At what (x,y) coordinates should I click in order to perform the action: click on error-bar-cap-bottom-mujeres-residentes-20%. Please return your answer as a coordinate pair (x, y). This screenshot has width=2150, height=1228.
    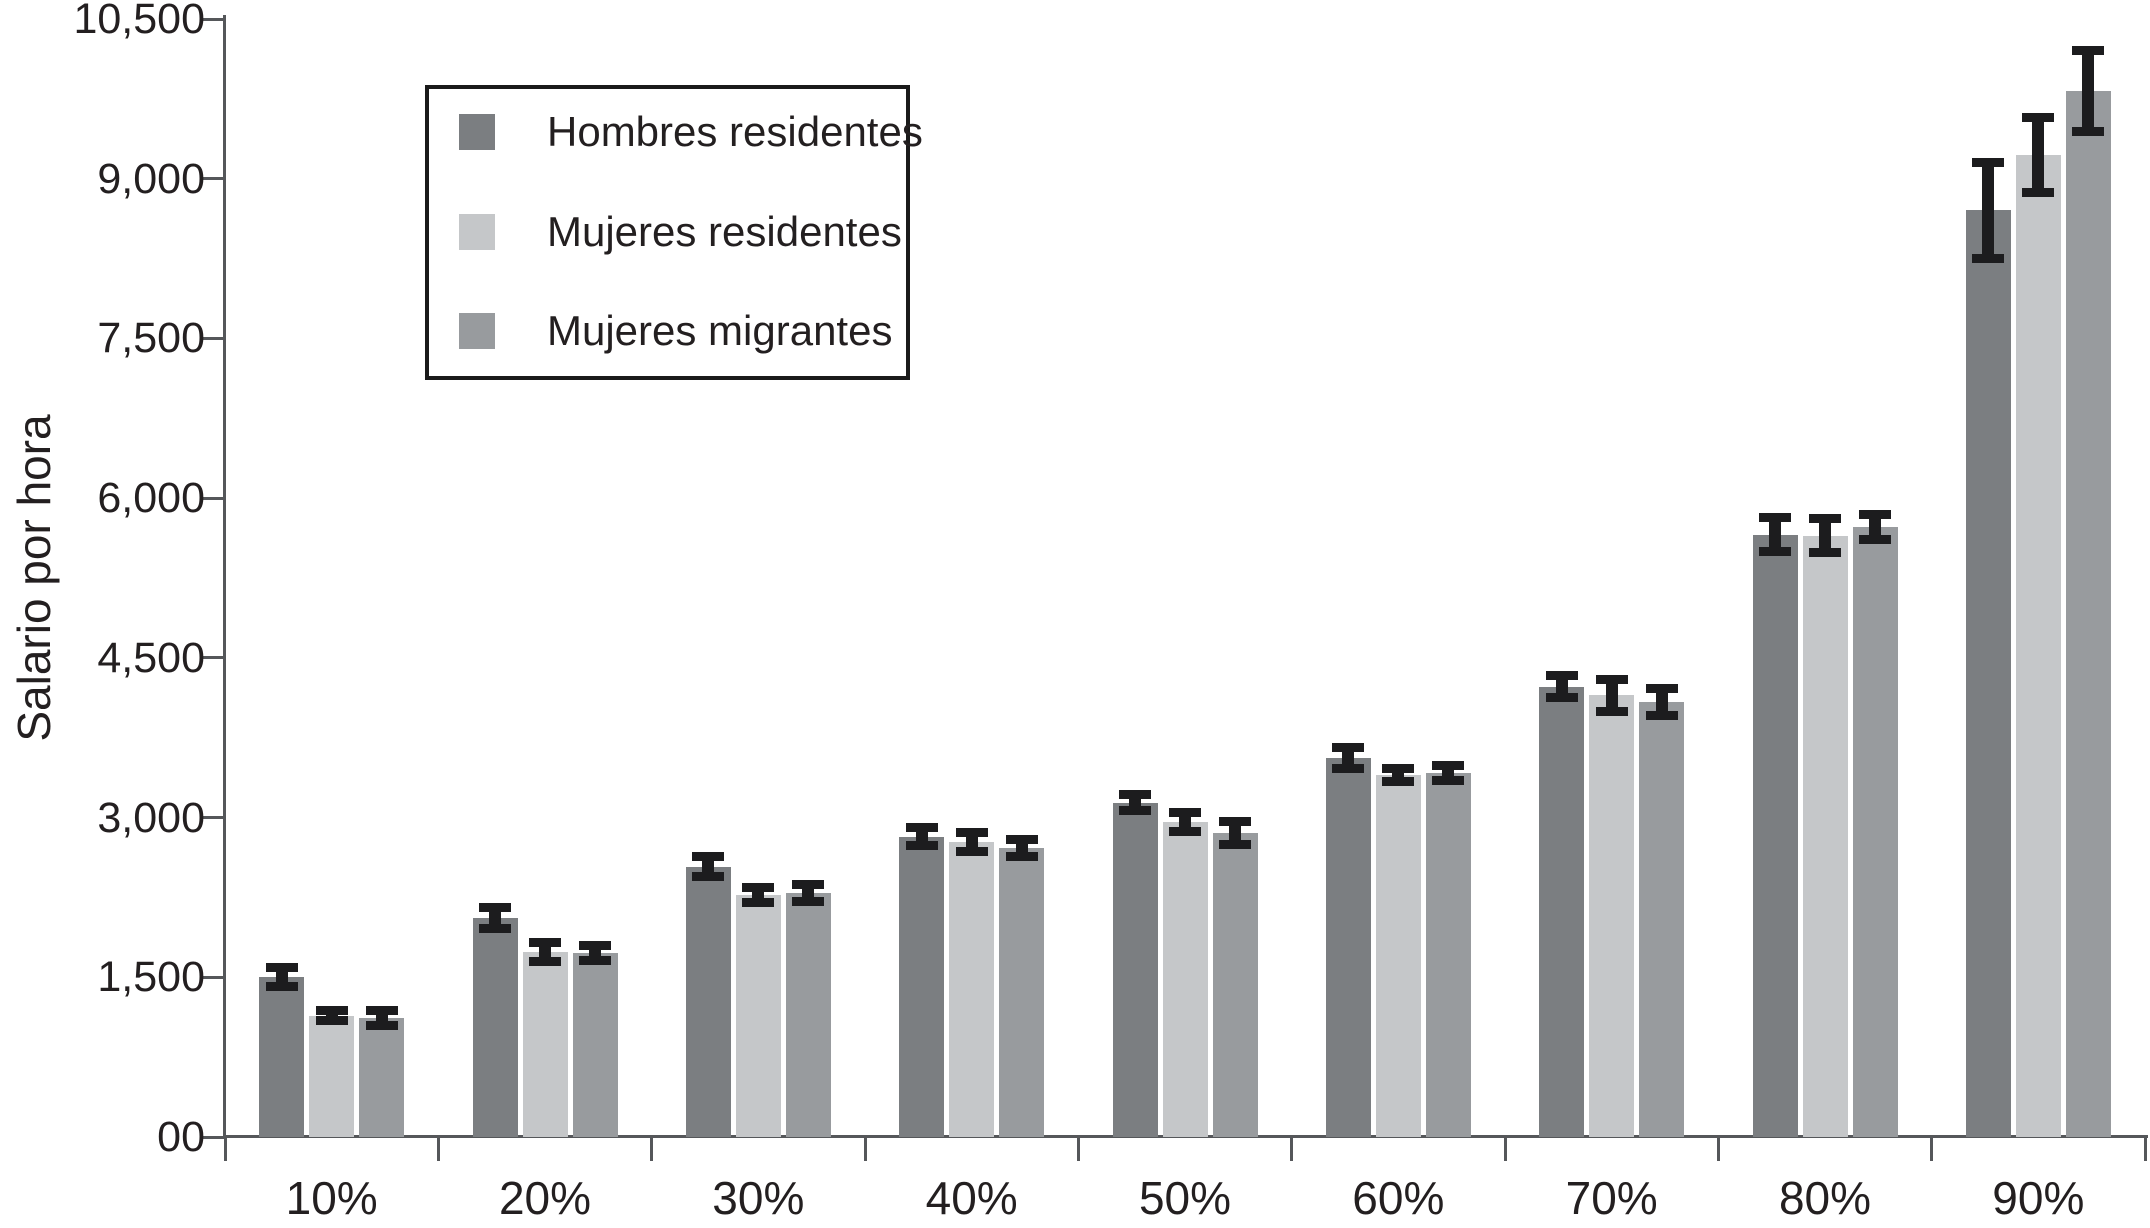
    Looking at the image, I should click on (545, 961).